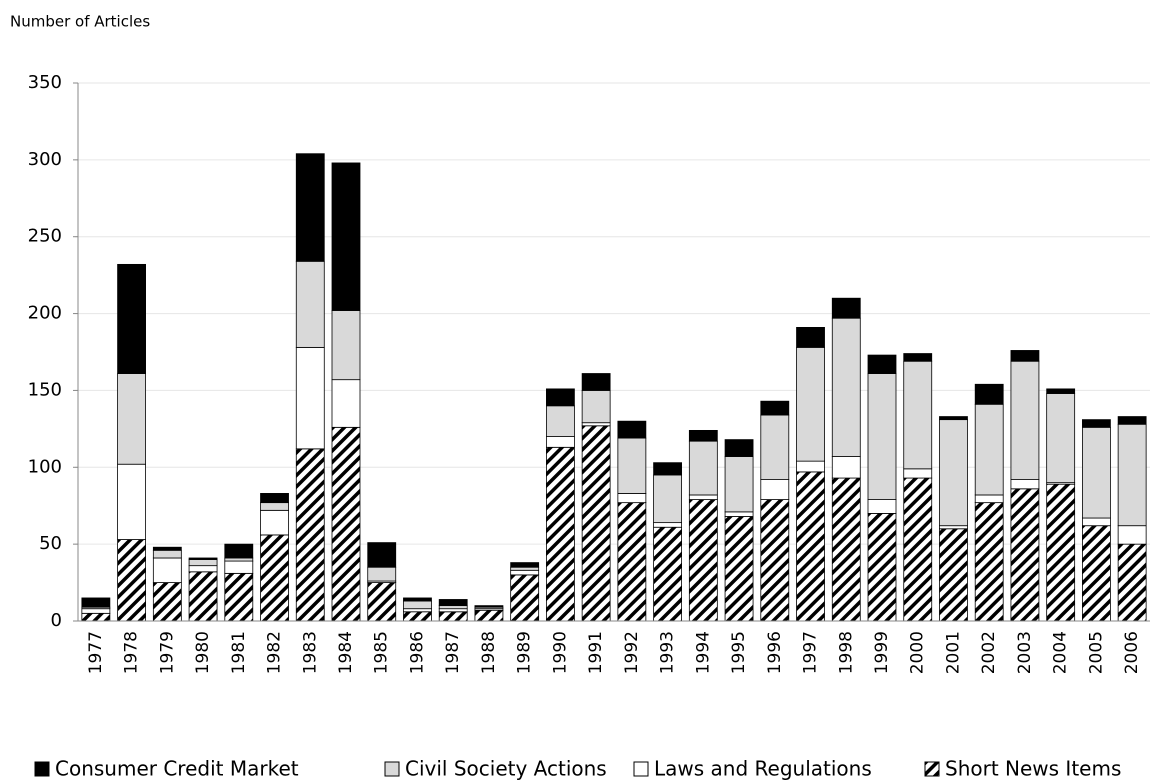 This screenshot has width=1150, height=782. Describe the element at coordinates (763, 769) in the screenshot. I see `legend-label: Laws and Regulations` at that location.